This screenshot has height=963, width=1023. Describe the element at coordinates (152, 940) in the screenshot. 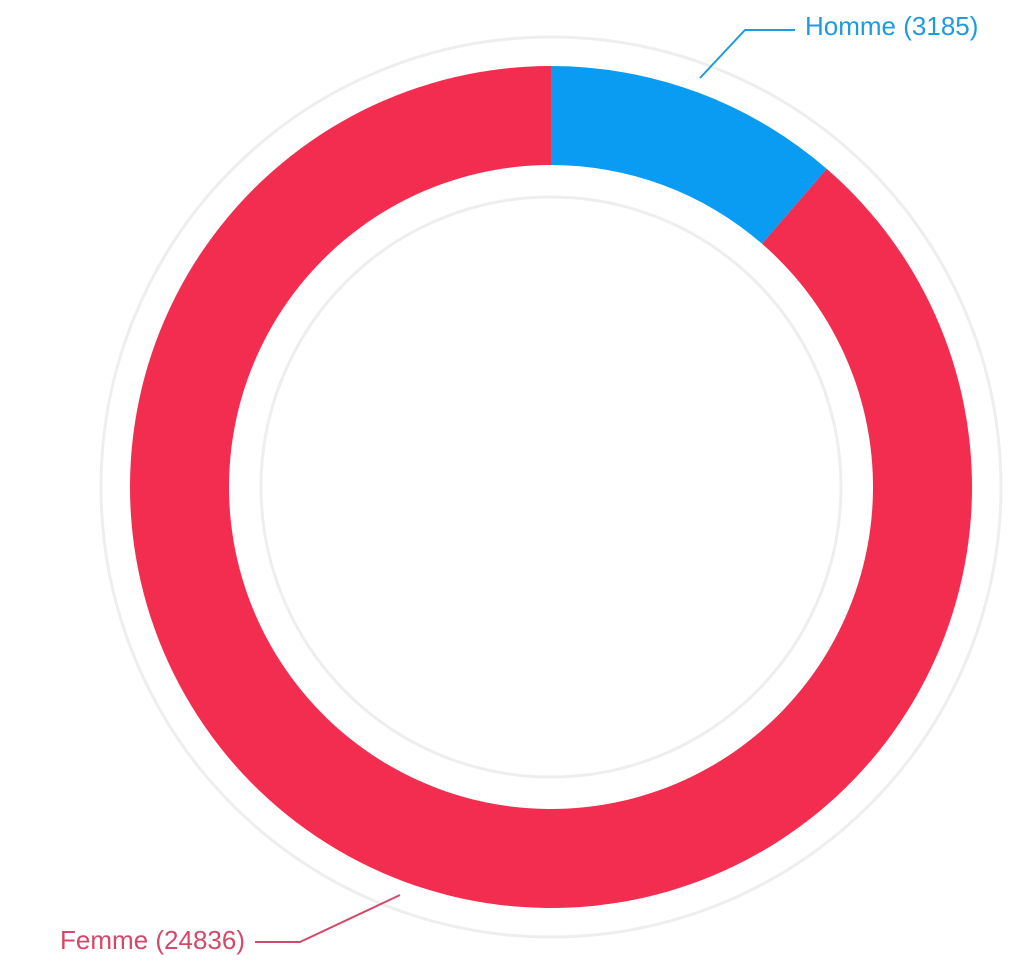

I see `data-label: Femme (24836)` at that location.